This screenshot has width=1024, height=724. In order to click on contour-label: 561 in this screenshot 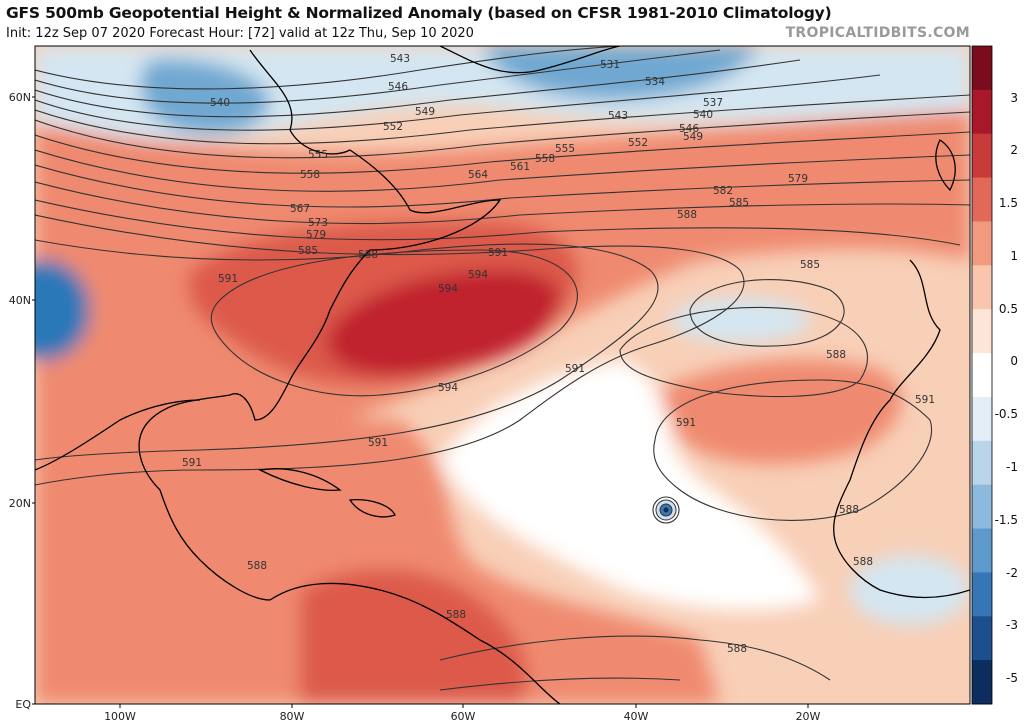, I will do `click(520, 167)`.